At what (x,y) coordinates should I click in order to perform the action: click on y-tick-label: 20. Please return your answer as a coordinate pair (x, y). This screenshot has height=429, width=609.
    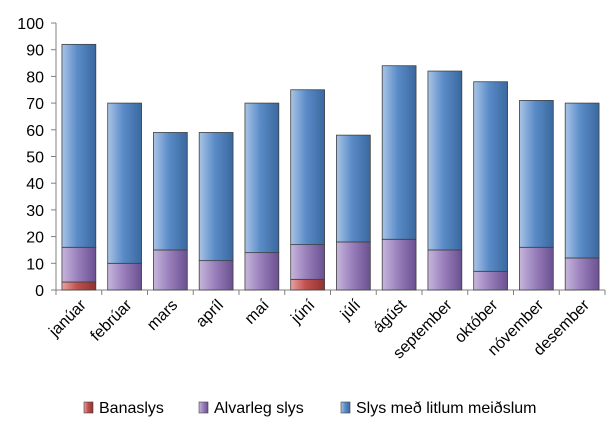
    Looking at the image, I should click on (35, 238).